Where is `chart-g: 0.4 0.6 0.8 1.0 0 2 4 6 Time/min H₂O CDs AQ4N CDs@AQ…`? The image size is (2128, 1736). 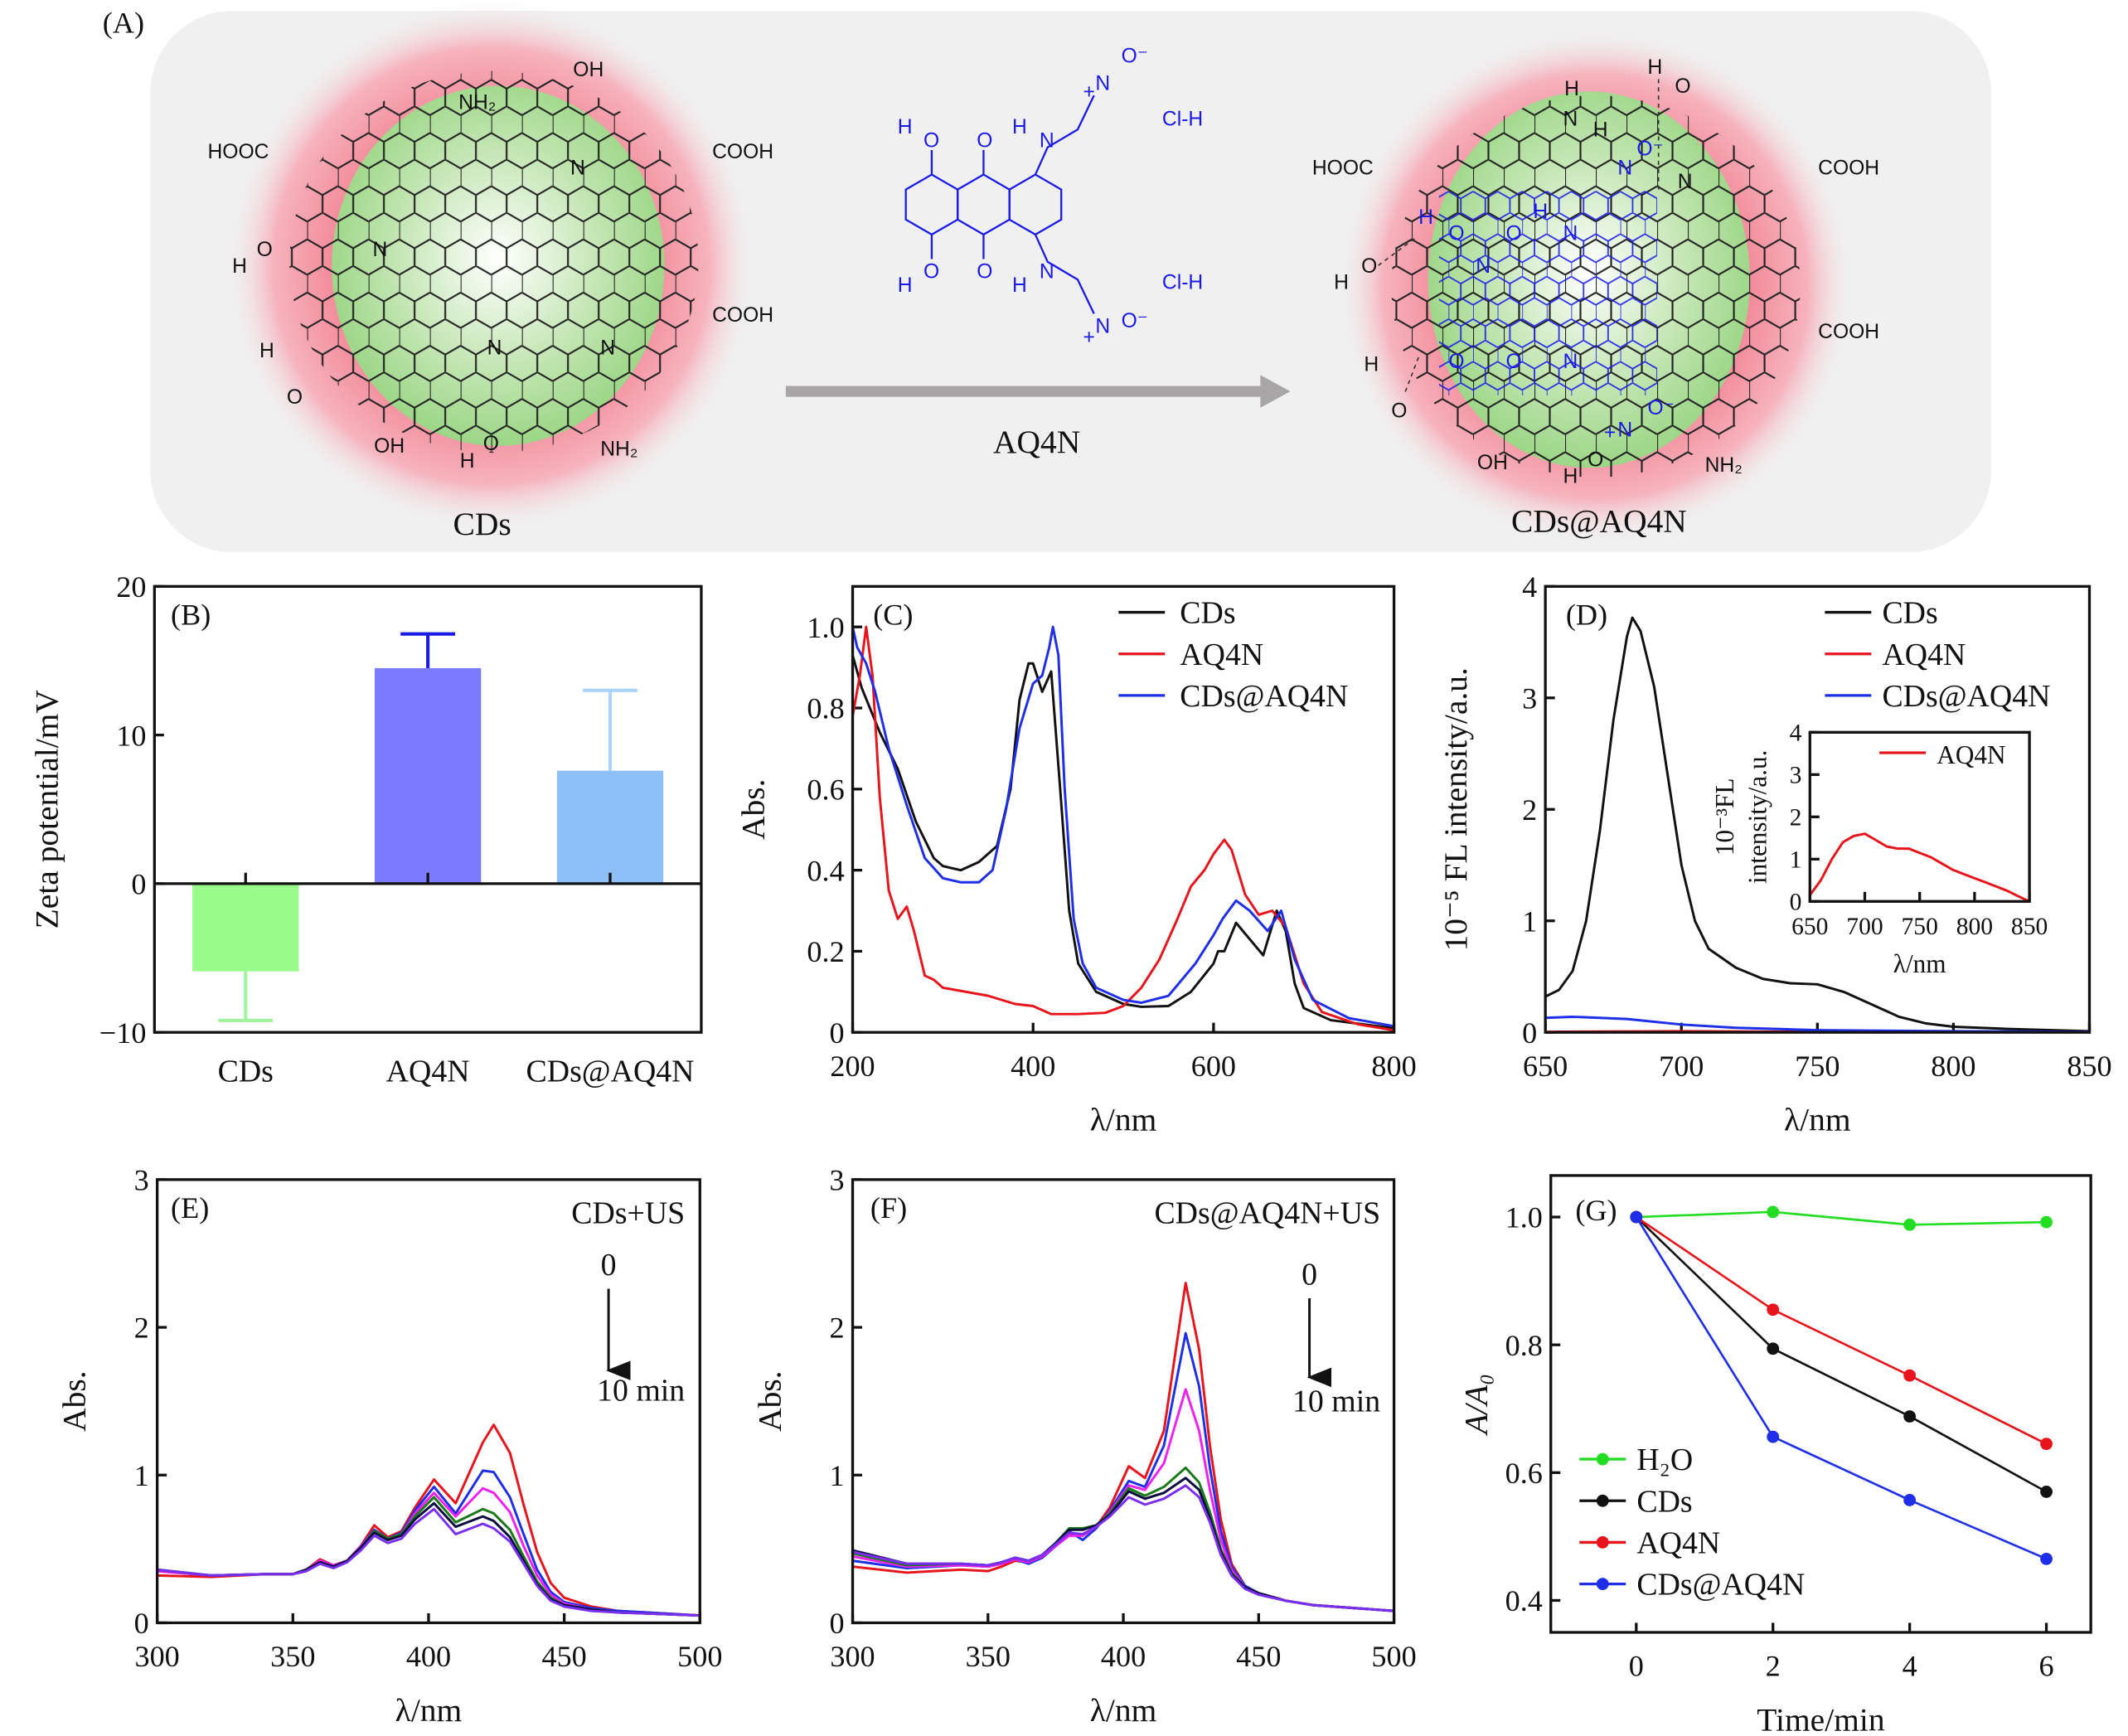
chart-g: 0.4 0.6 0.8 1.0 0 2 4 6 Time/min H₂O CDs AQ4N CDs@AQ… is located at coordinates (1774, 1455).